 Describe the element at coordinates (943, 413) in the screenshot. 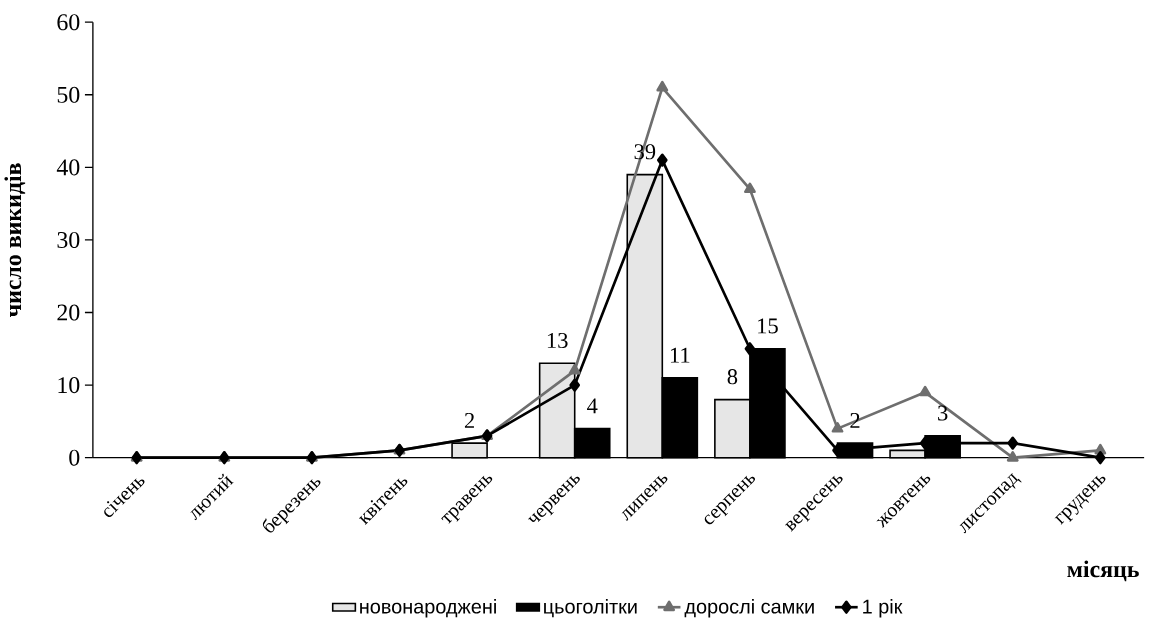

I see `data-label: 3` at that location.